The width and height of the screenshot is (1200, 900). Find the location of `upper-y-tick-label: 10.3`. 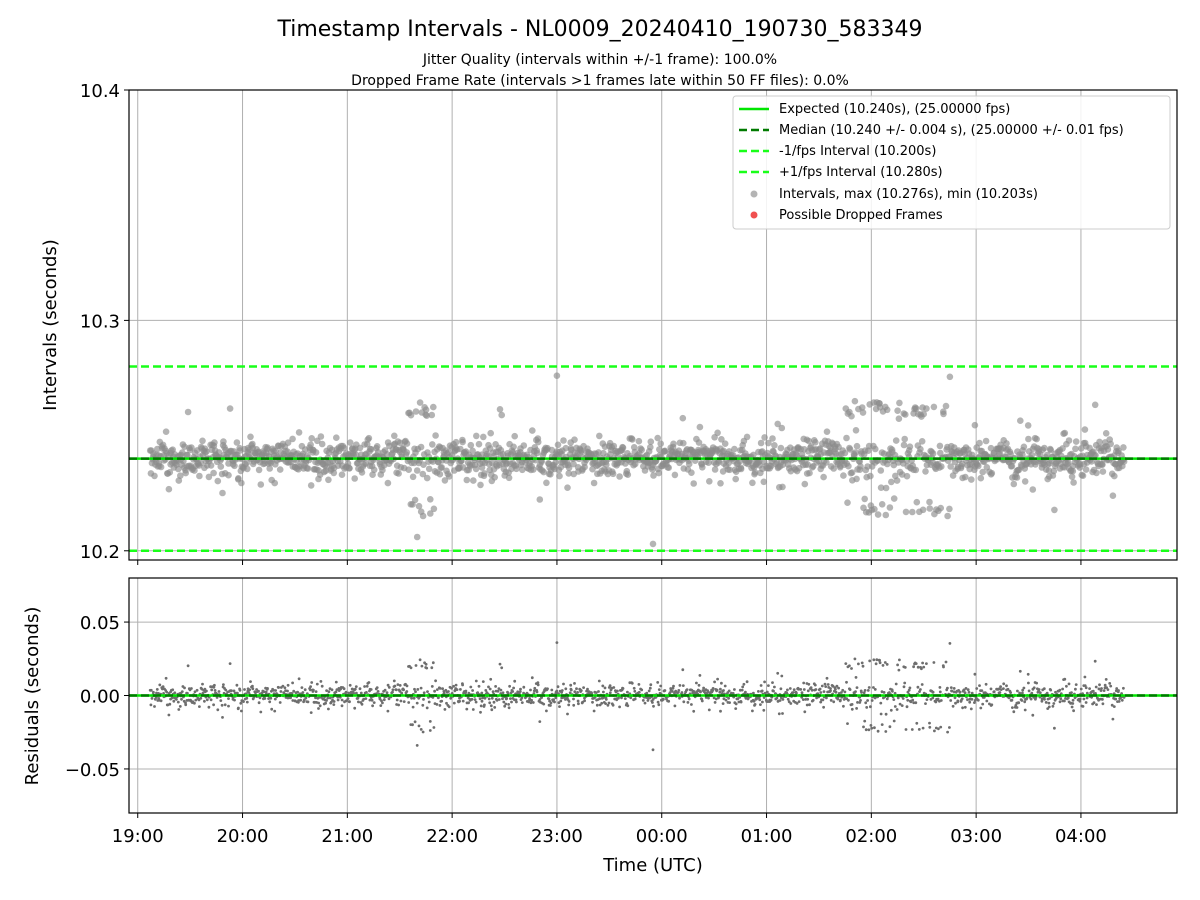

upper-y-tick-label: 10.3 is located at coordinates (100, 321).